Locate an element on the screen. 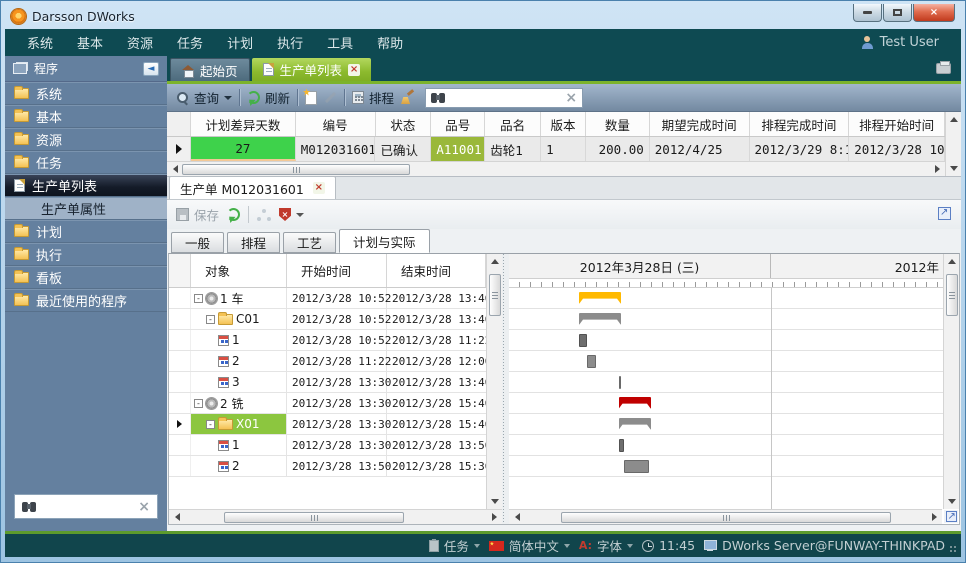 This screenshot has width=966, height=563. grid-cell: 200.00 is located at coordinates (618, 149).